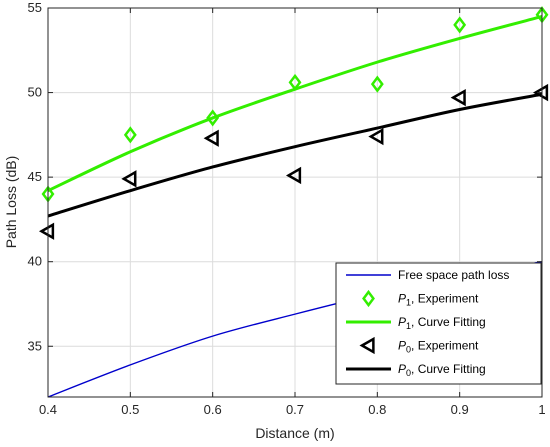 The height and width of the screenshot is (447, 550). Describe the element at coordinates (213, 409) in the screenshot. I see `x-tick-label: 0.6` at that location.